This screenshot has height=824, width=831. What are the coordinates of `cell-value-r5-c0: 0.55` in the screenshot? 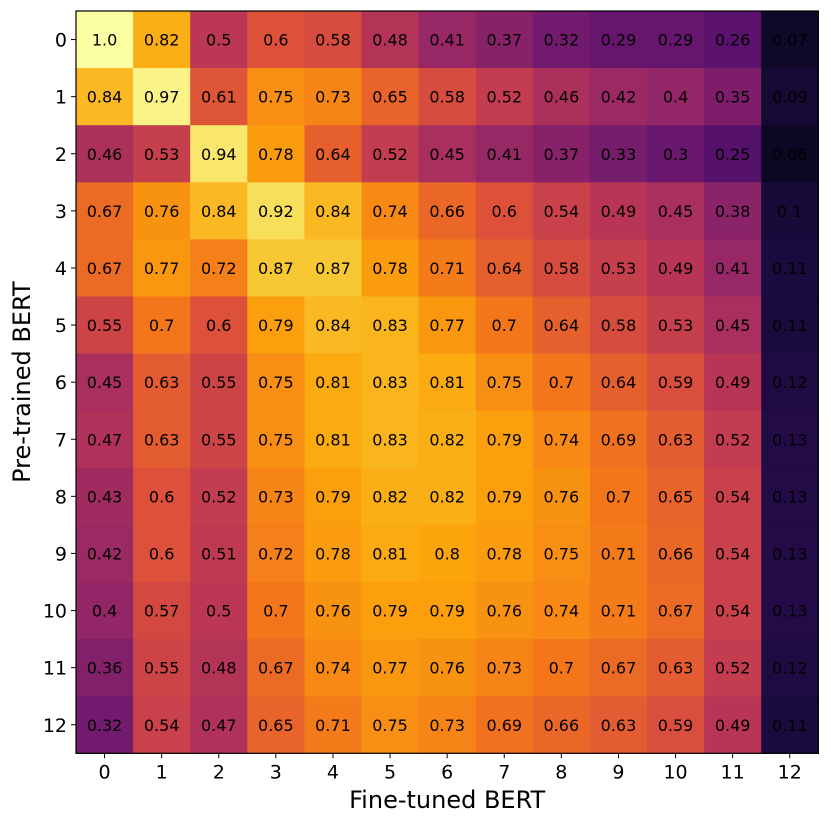 It's located at (105, 325).